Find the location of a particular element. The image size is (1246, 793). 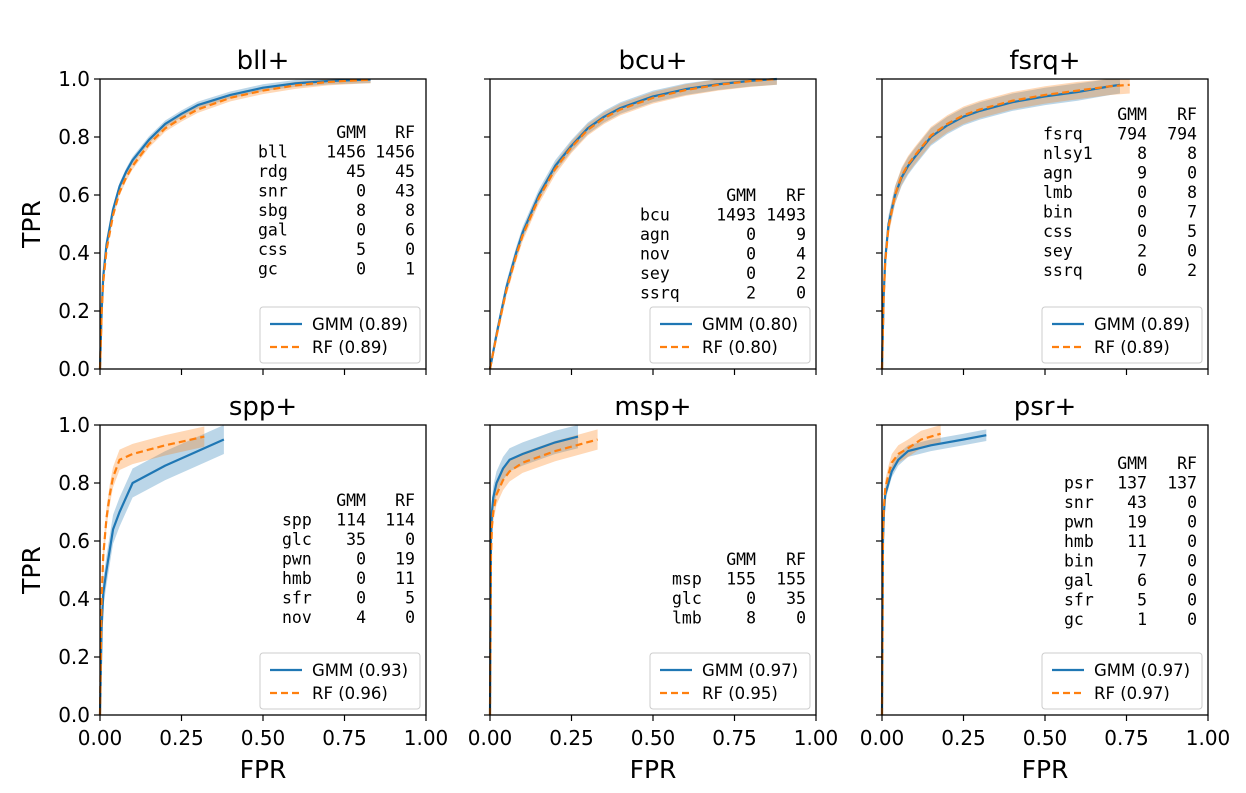

table-rf-count: 2 is located at coordinates (1192, 270).